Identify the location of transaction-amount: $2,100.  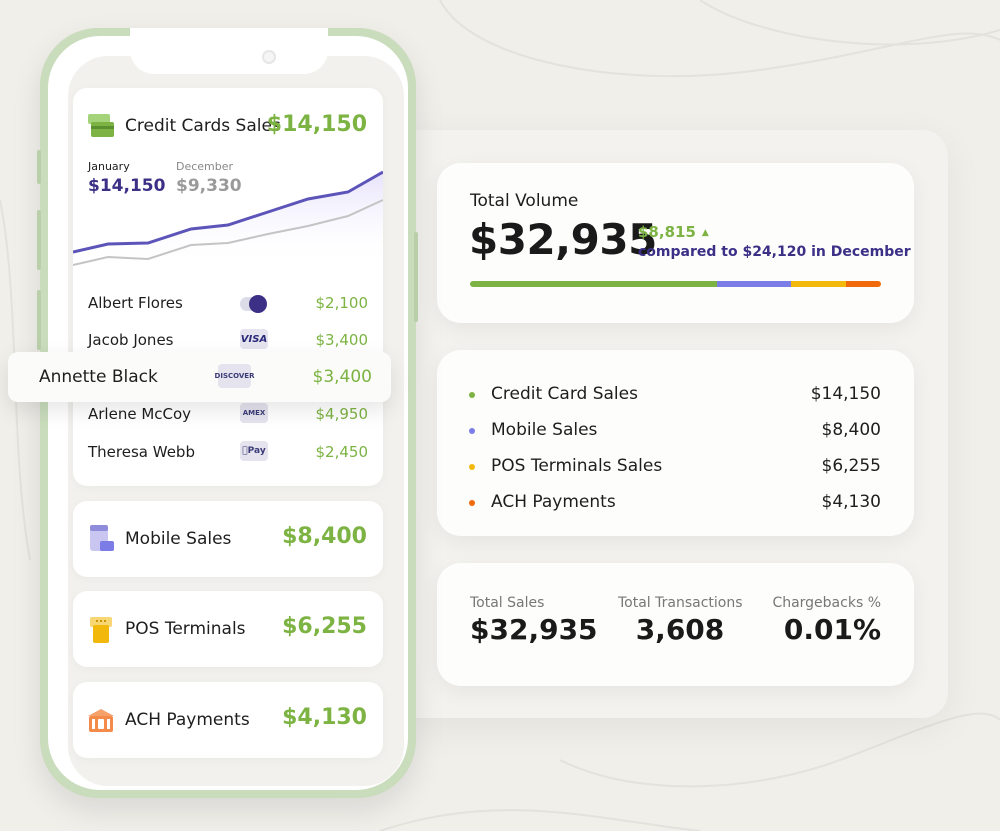
(342, 303).